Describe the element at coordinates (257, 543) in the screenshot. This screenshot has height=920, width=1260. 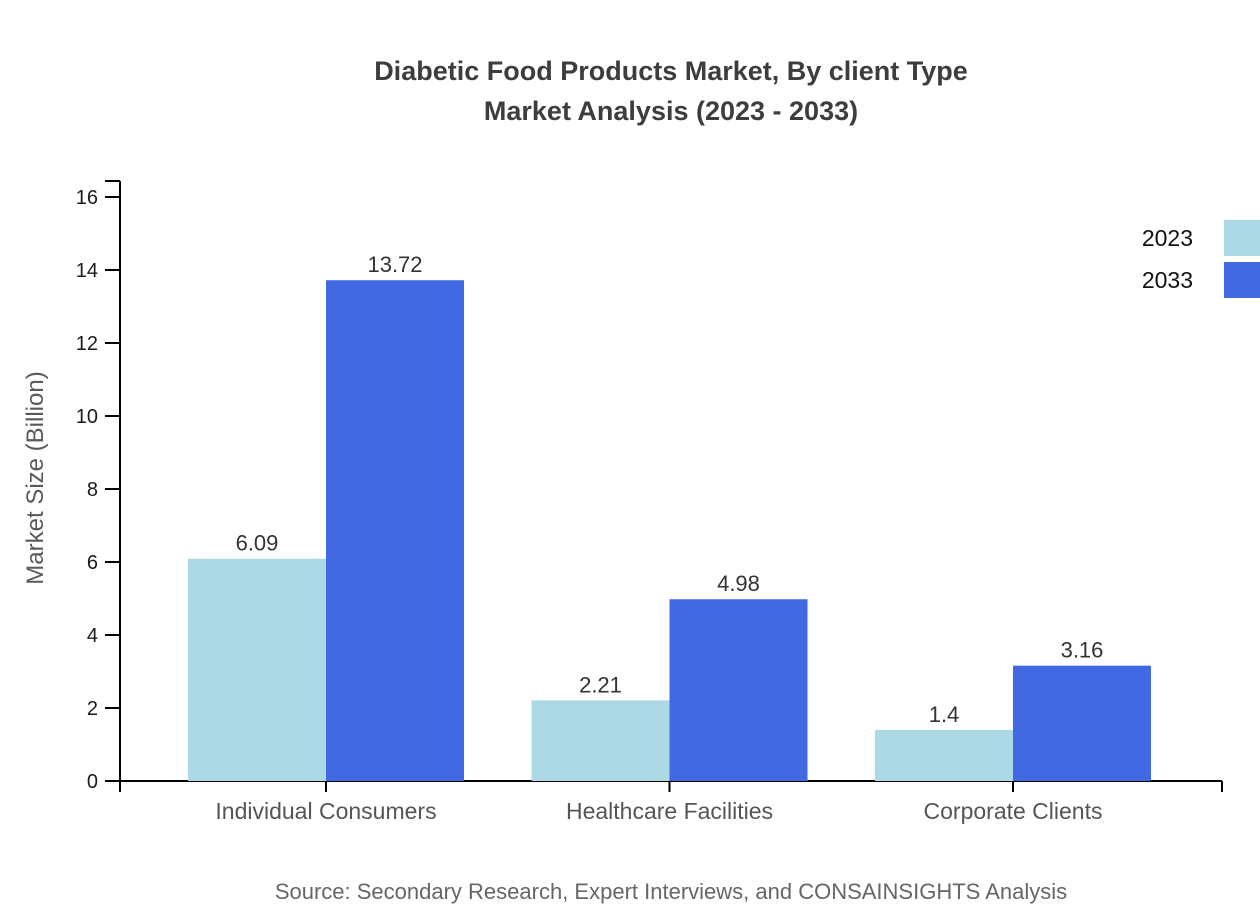
I see `value-label-2023-individual-consumers: 6.09` at that location.